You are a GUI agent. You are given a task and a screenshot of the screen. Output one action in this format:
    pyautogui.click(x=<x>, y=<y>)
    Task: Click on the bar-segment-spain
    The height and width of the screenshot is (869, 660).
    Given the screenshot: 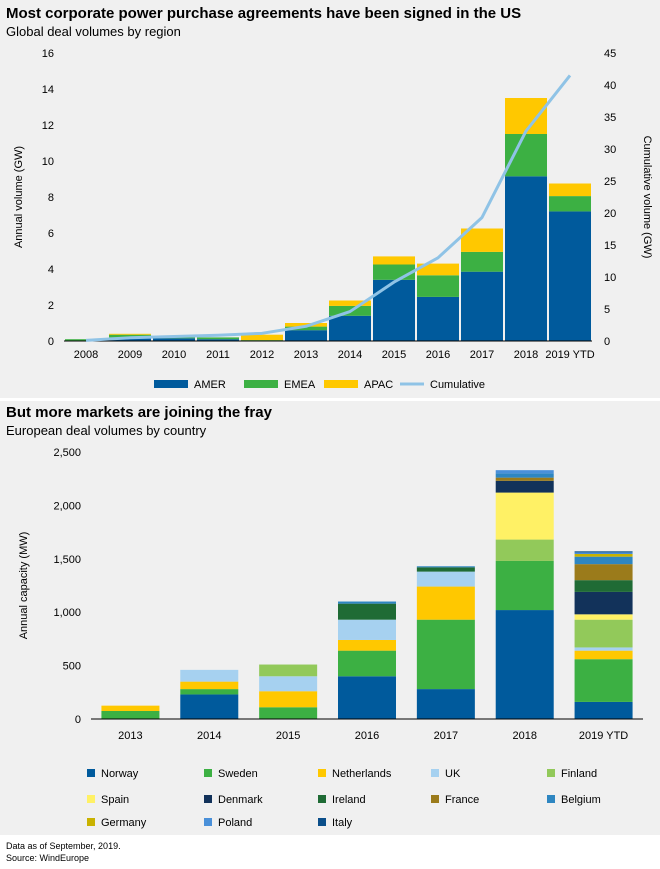 What is the action you would take?
    pyautogui.click(x=603, y=617)
    